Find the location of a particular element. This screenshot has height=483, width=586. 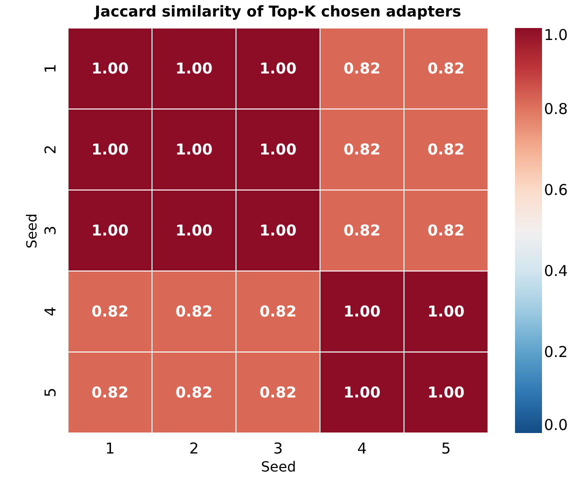

color-bar-label: 0.4 is located at coordinates (556, 271).